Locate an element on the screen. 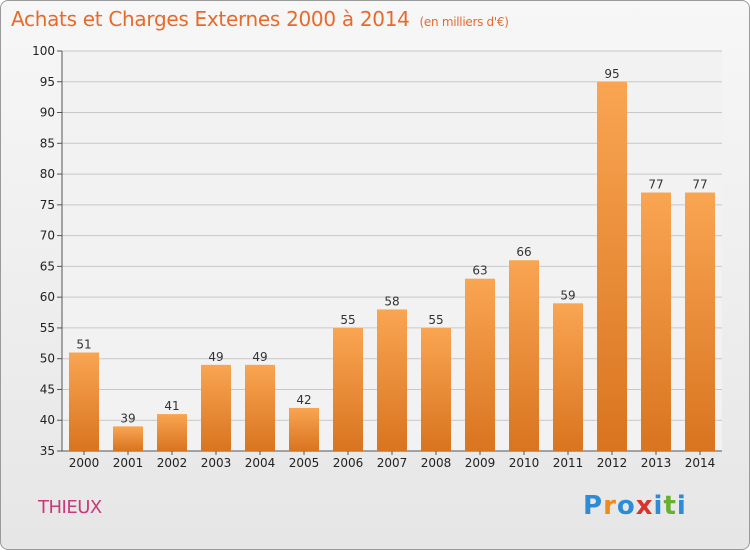 The width and height of the screenshot is (750, 550). data-label-2000: 51 is located at coordinates (83, 345).